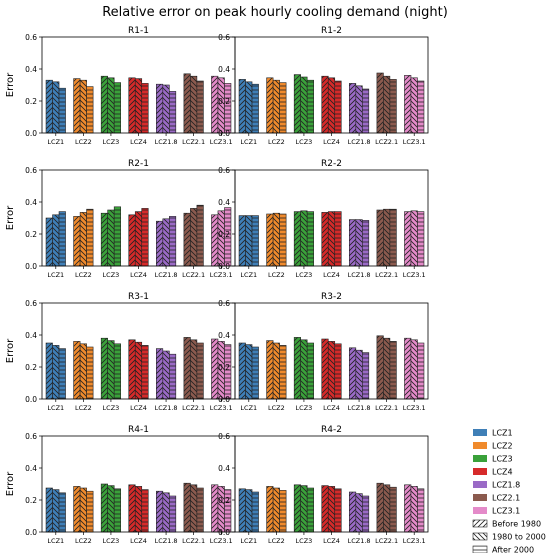 This screenshot has height=553, width=550. What do you see at coordinates (502, 459) in the screenshot?
I see `legend-label: LCZ3` at bounding box center [502, 459].